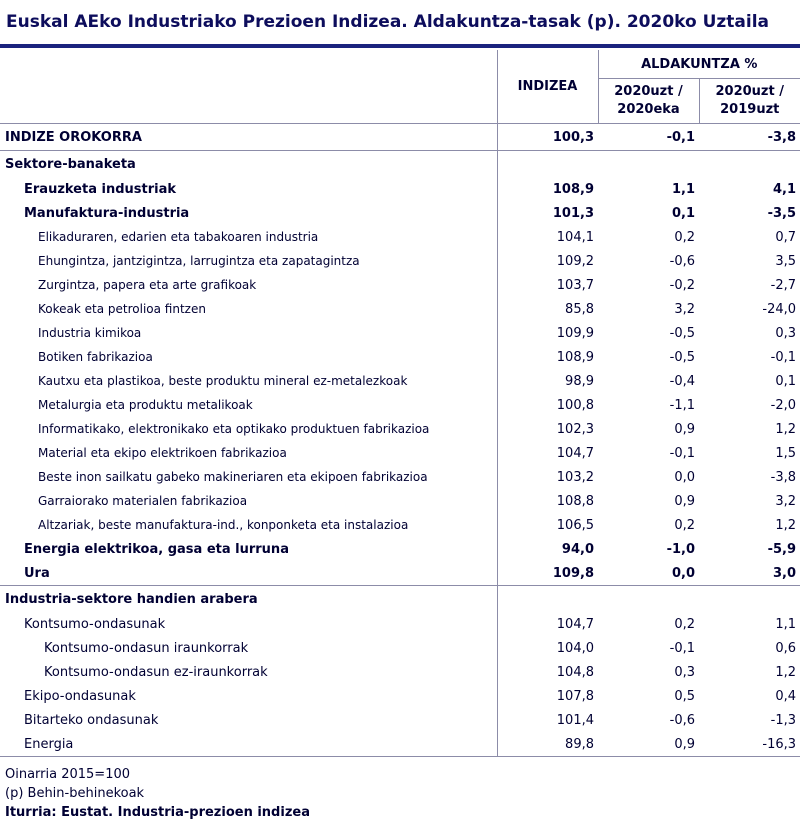 Image resolution: width=800 pixels, height=837 pixels. I want to click on row-change-year: 0,1, so click(786, 381).